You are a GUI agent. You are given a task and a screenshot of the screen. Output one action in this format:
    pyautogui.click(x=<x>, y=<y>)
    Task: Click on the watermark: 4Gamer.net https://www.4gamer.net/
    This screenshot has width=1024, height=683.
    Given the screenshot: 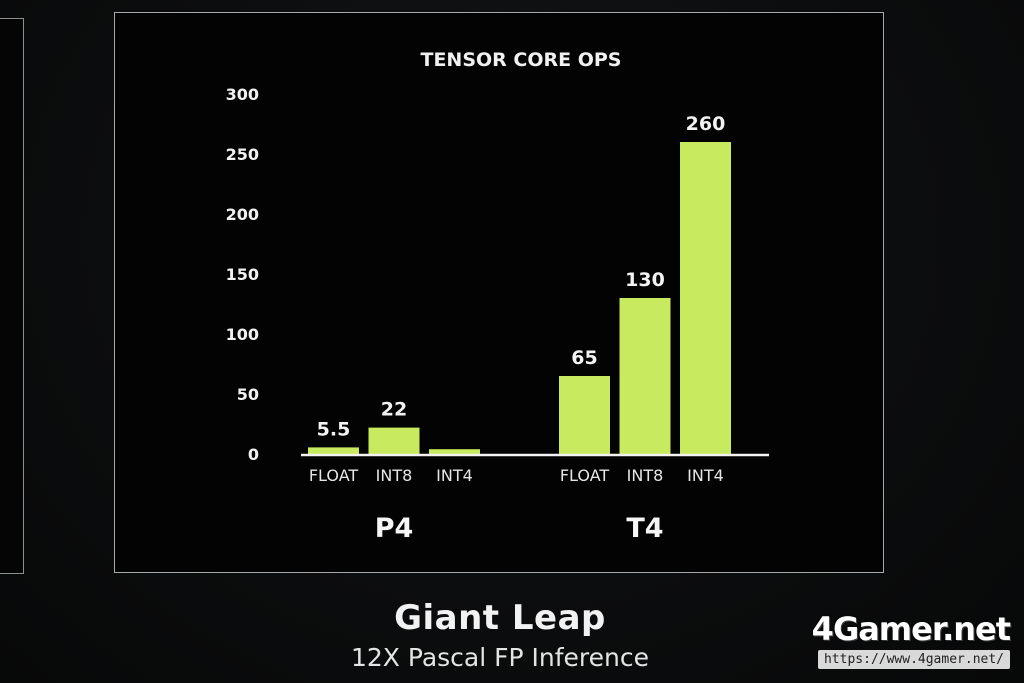 What is the action you would take?
    pyautogui.click(x=895, y=642)
    